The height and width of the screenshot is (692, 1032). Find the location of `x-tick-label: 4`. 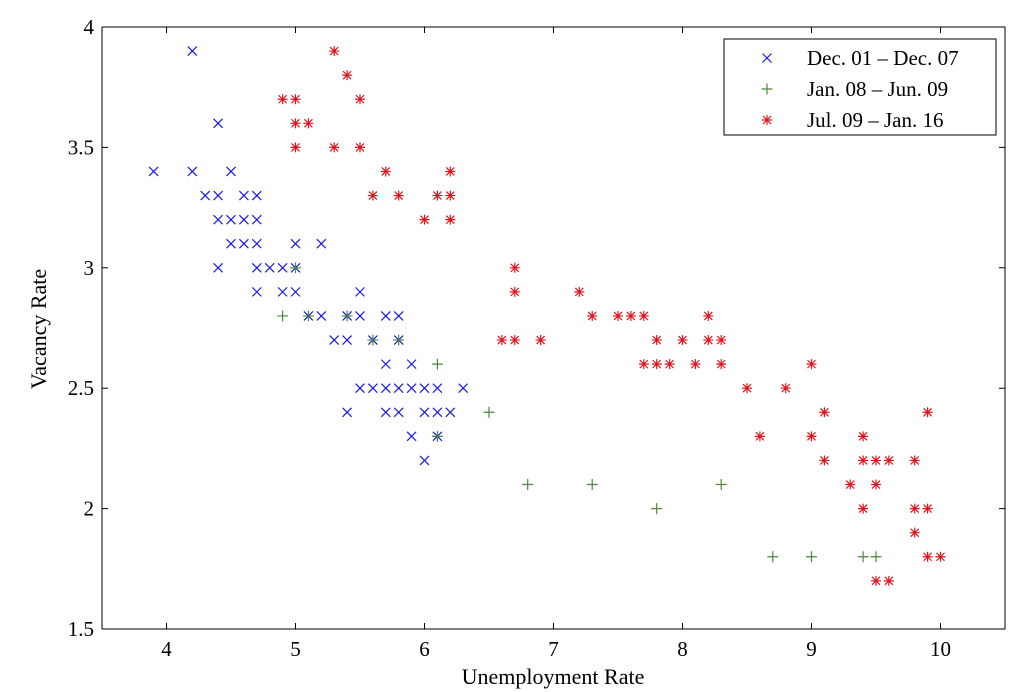

x-tick-label: 4 is located at coordinates (166, 649).